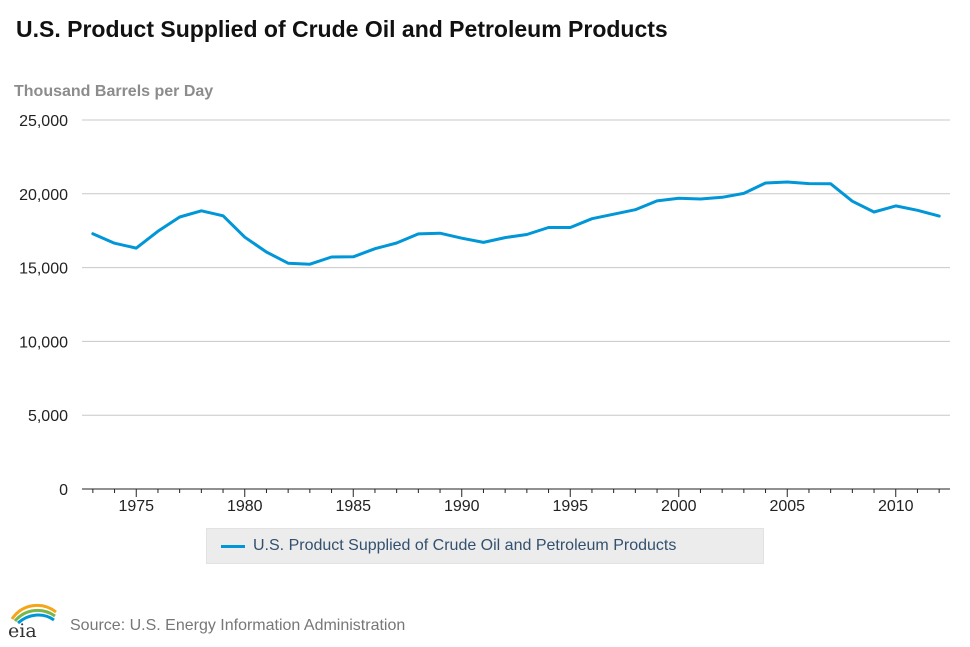 The image size is (970, 647). Describe the element at coordinates (516, 492) in the screenshot. I see `x-axis` at that location.